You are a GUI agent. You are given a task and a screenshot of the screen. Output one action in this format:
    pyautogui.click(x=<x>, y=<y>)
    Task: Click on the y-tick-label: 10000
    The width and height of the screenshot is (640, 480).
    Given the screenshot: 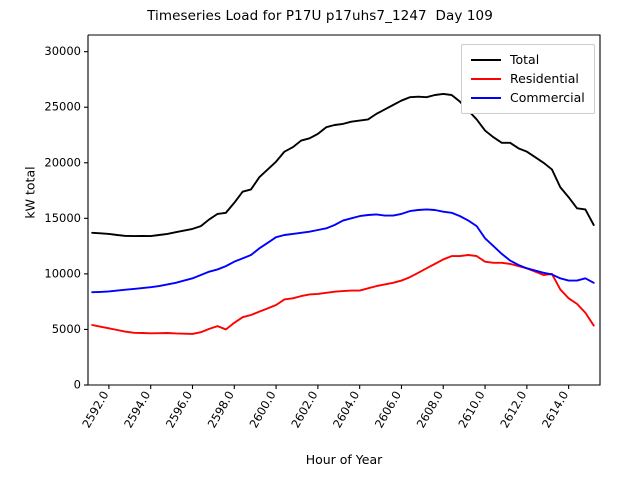 What is the action you would take?
    pyautogui.click(x=62, y=273)
    